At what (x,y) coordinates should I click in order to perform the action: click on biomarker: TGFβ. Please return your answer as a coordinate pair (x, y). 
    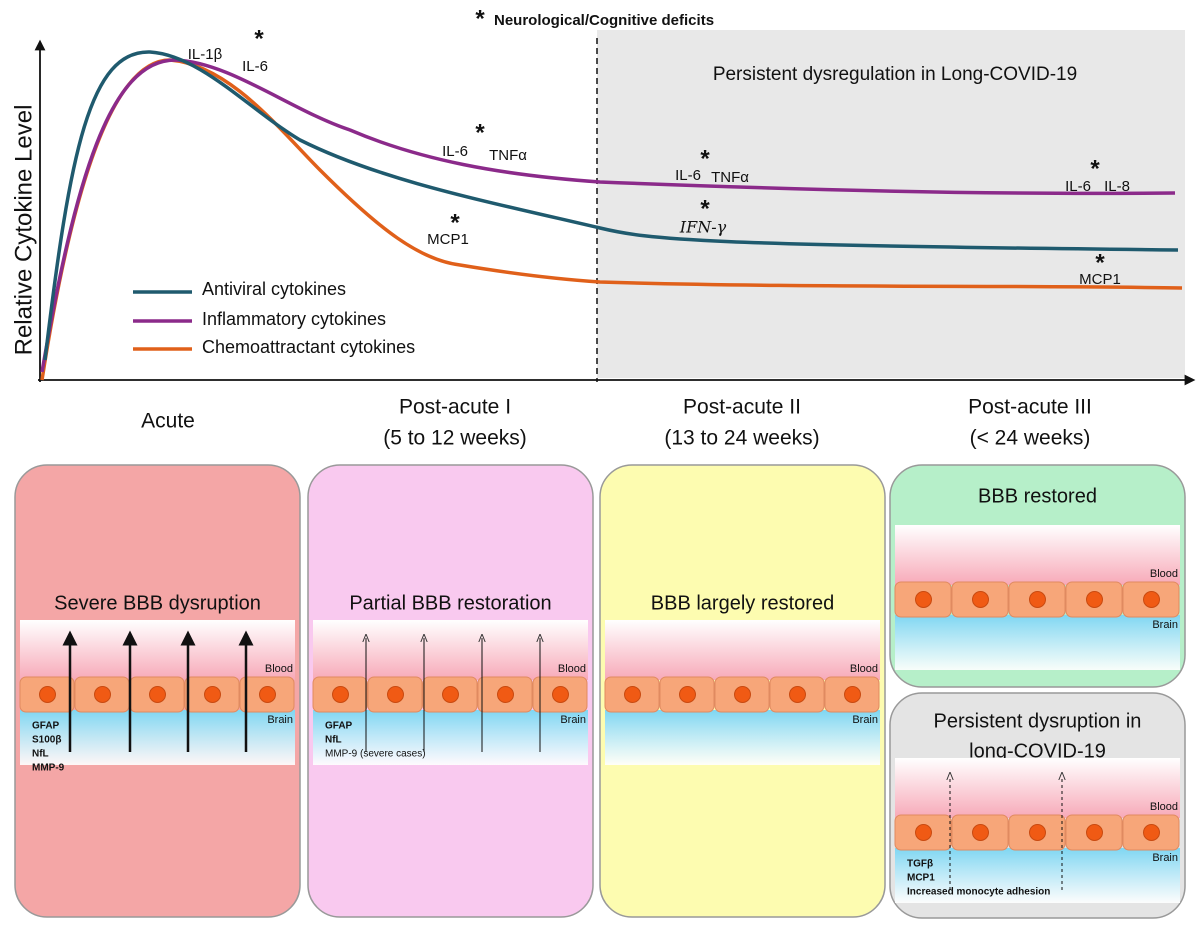
    Looking at the image, I should click on (920, 864).